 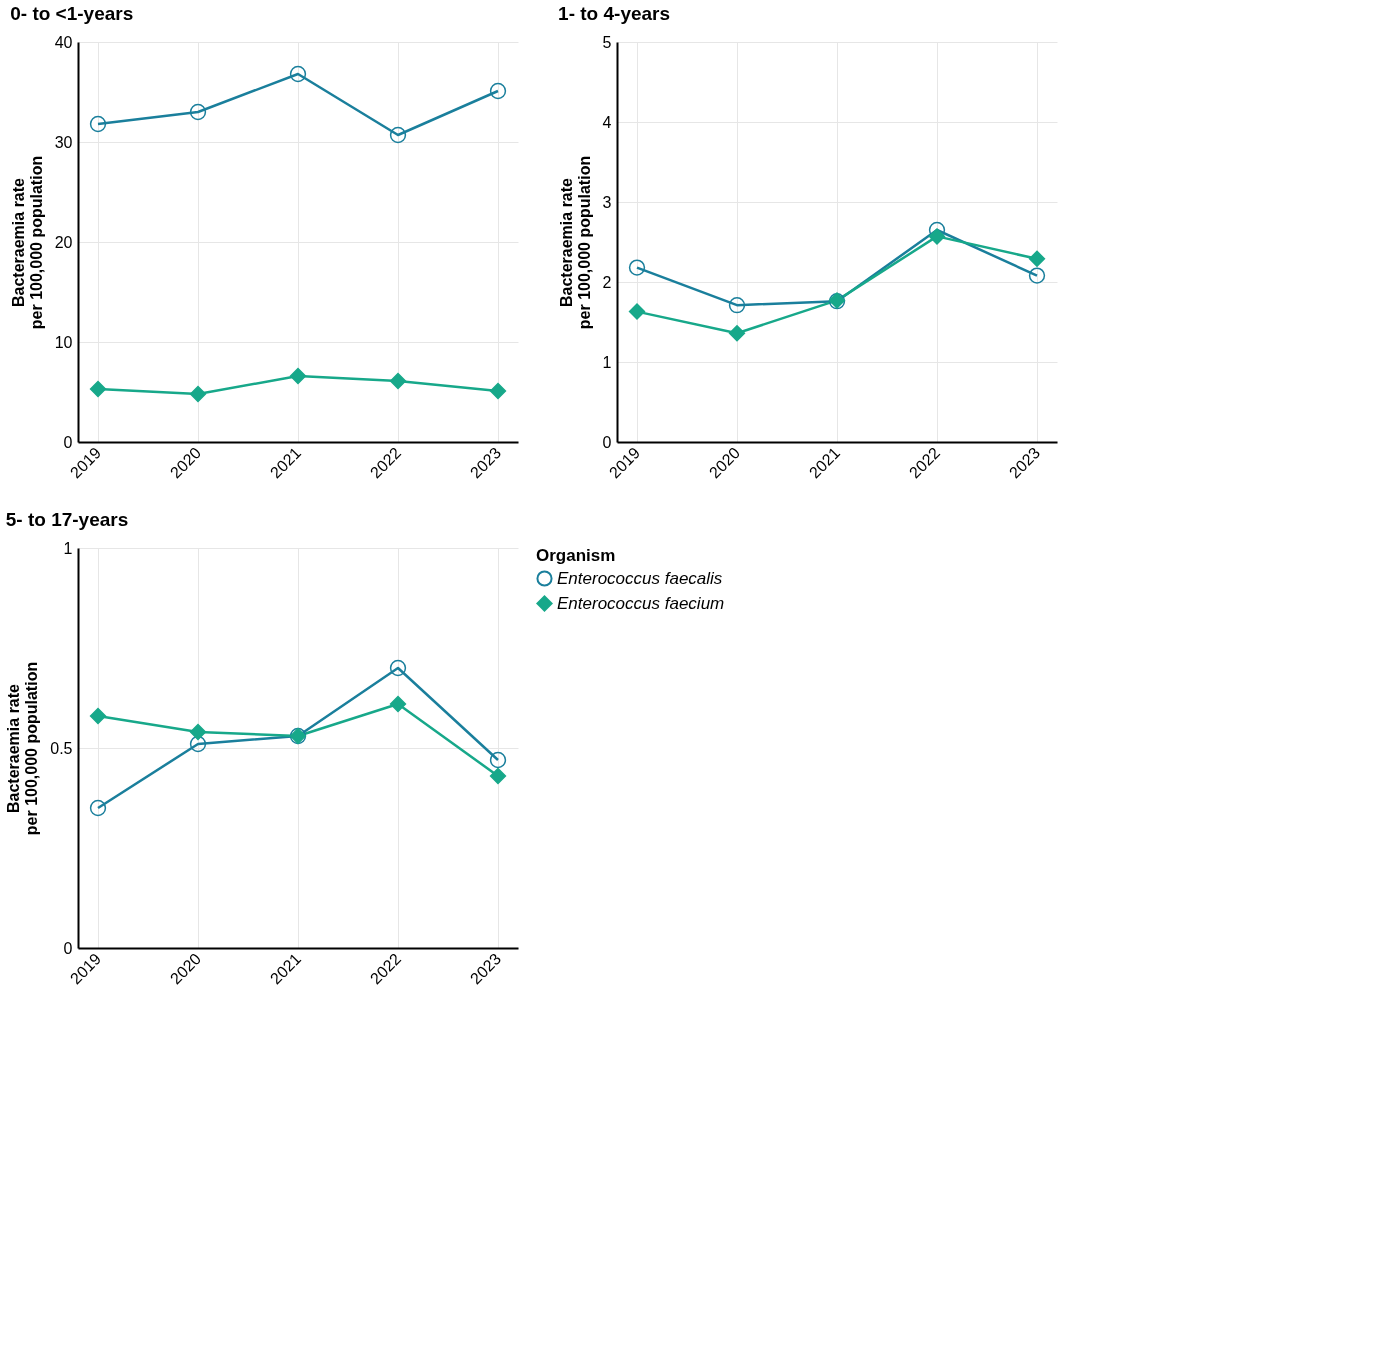 I want to click on y-tick-label: 40, so click(x=63, y=42).